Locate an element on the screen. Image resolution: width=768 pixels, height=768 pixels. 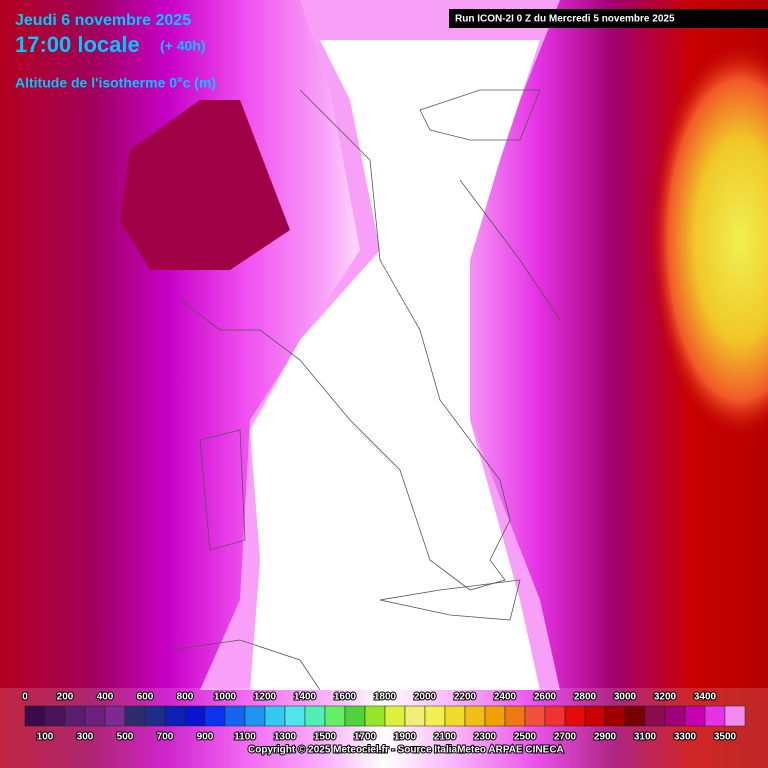
legend-label: 2400 is located at coordinates (505, 697).